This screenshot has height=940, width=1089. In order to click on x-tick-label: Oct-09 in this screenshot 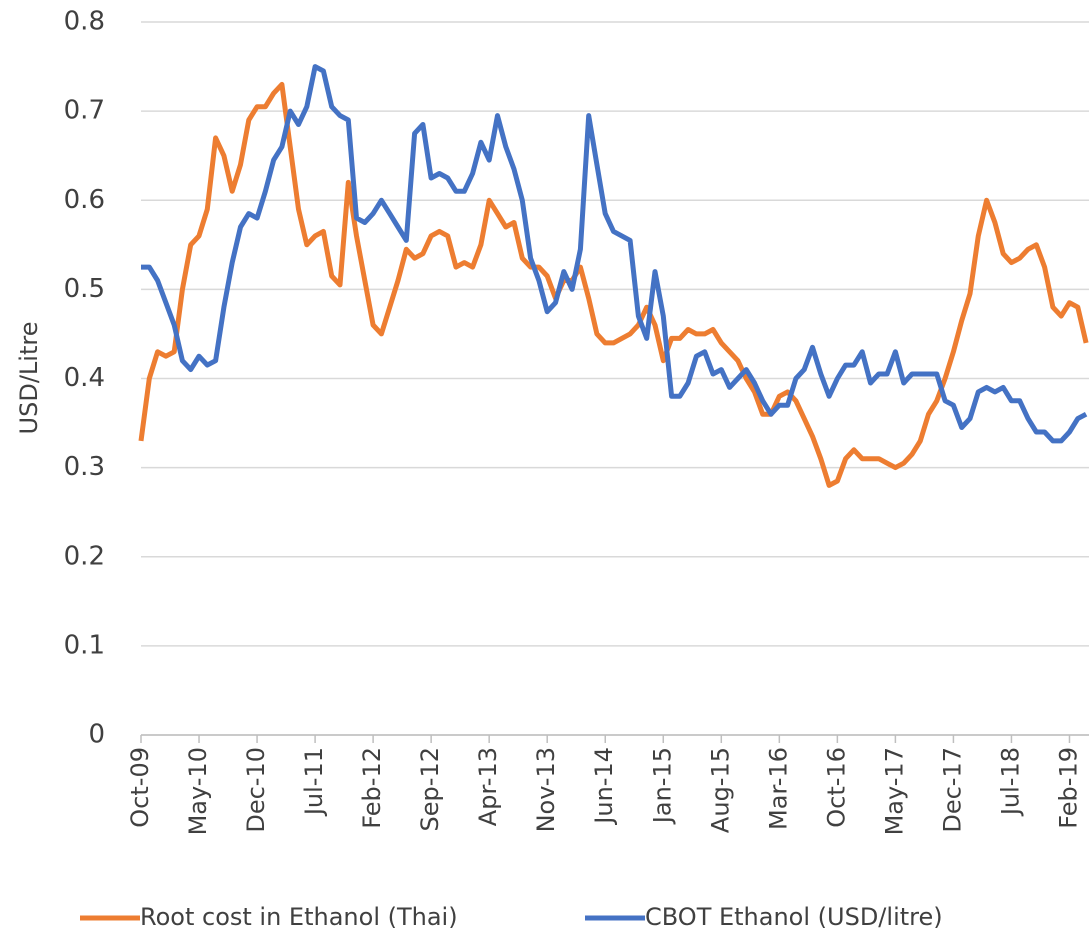, I will do `click(140, 787)`.